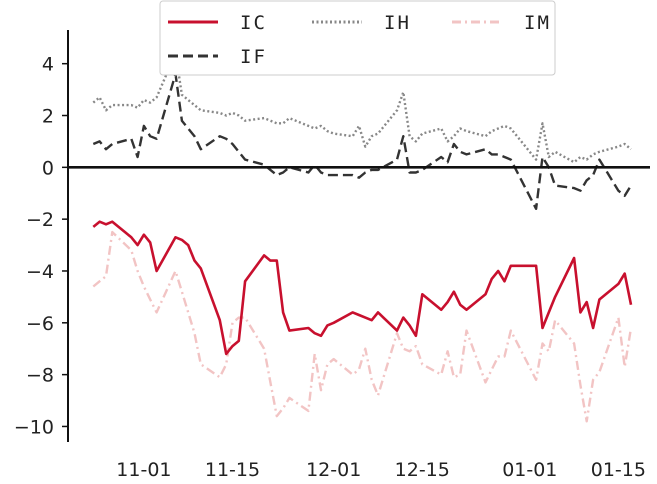 The image size is (657, 484). Describe the element at coordinates (253, 23) in the screenshot. I see `legend-label-ic: IC` at that location.